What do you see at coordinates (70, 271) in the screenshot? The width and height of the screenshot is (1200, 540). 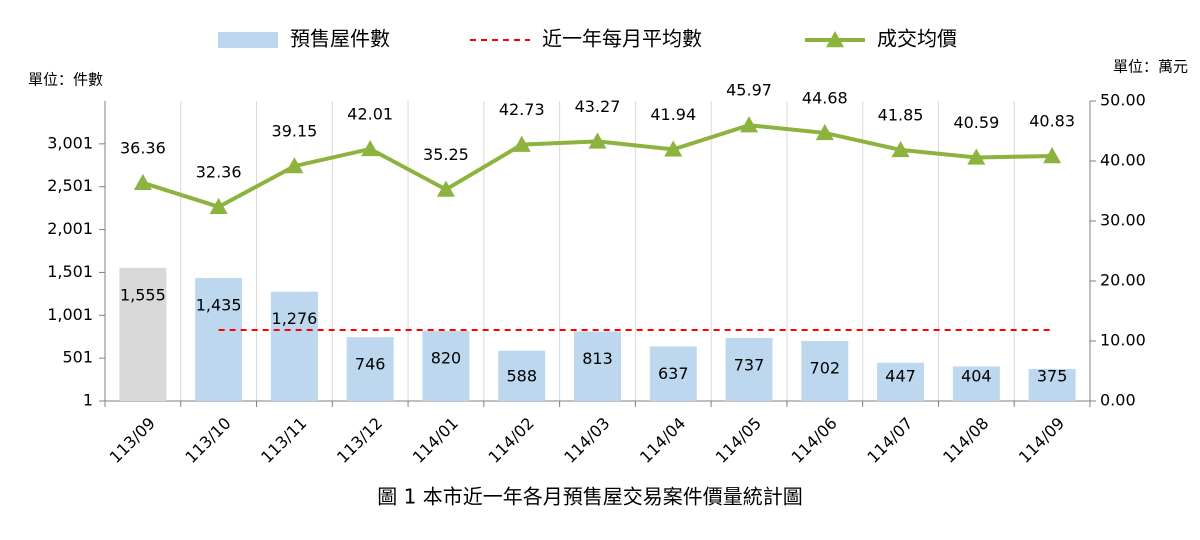 I see `y-tick-label: 1,501` at bounding box center [70, 271].